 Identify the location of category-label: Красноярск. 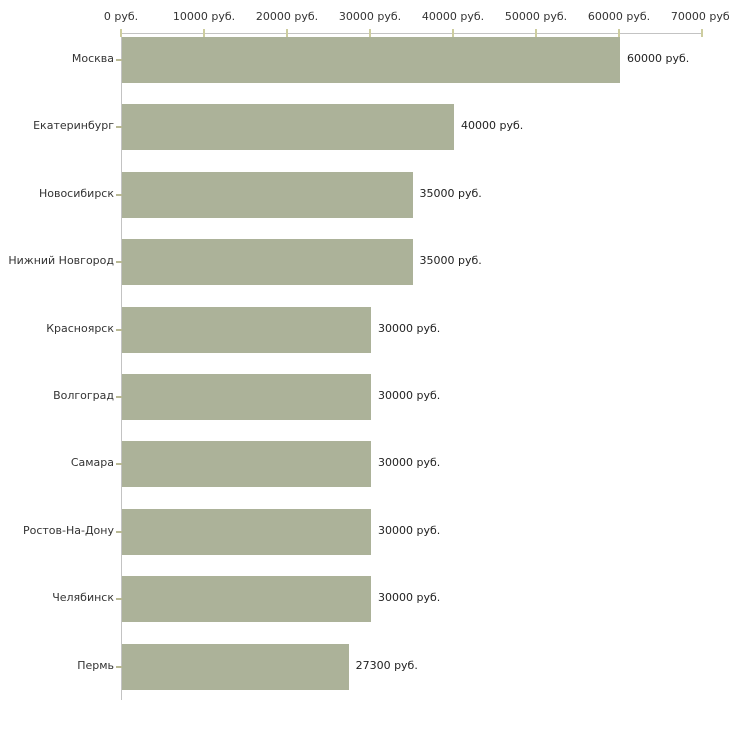
(80, 328).